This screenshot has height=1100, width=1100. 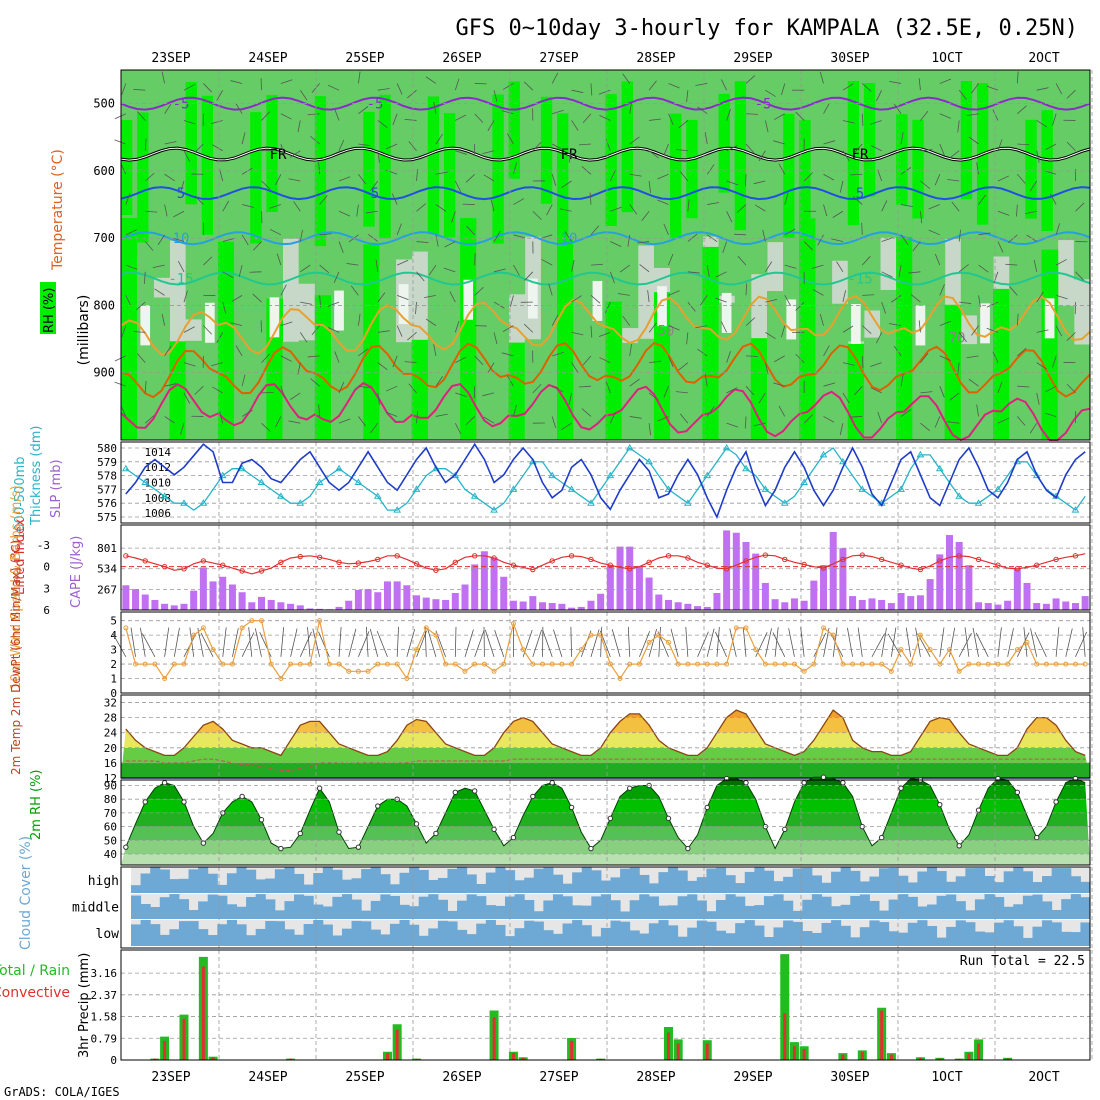 I want to click on footer-credit: GrADS: COLA/IGES, so click(x=62, y=1092).